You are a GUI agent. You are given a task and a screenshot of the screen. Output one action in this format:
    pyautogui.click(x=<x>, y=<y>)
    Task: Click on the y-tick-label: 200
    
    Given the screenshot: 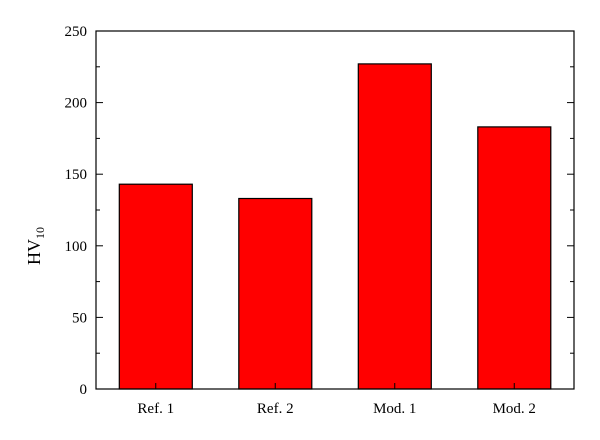 What is the action you would take?
    pyautogui.click(x=76, y=104)
    